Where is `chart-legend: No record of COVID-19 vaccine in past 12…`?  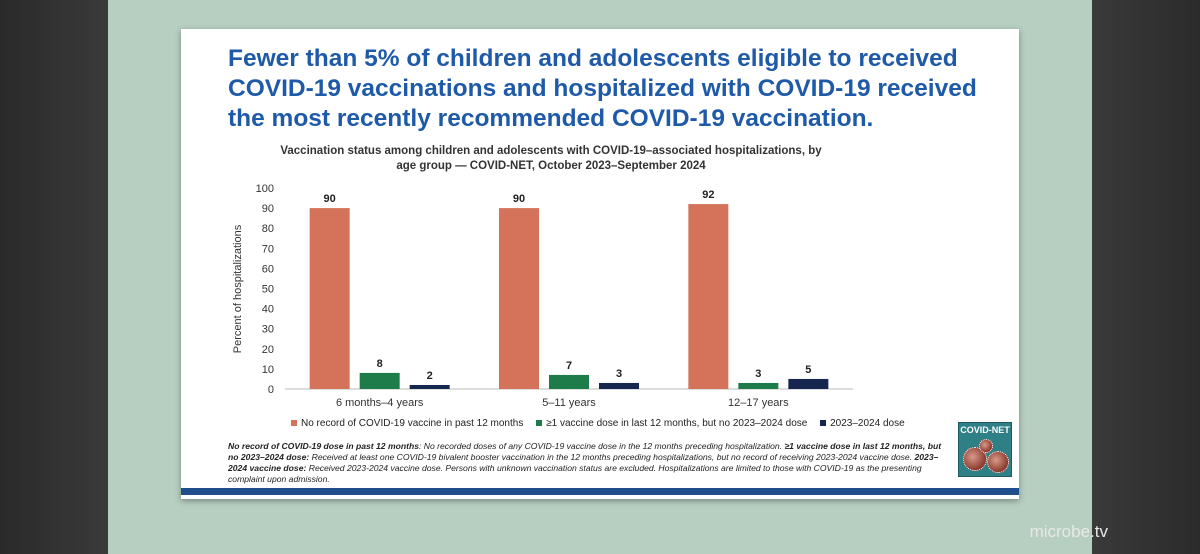
chart-legend: No record of COVID-19 vaccine in past 12… is located at coordinates (603, 423).